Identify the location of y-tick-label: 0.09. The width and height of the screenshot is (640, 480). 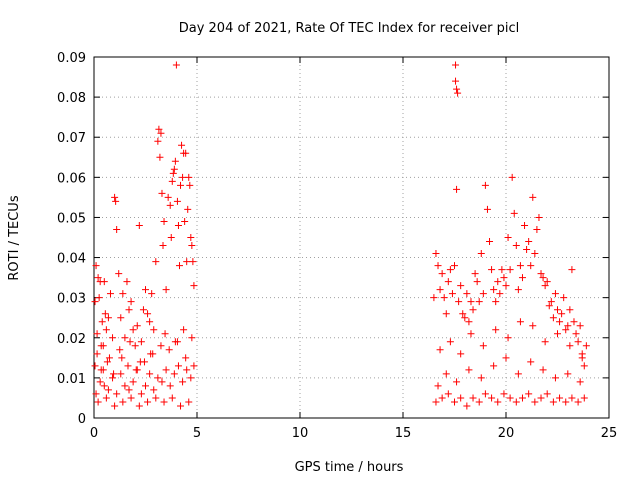
(71, 58).